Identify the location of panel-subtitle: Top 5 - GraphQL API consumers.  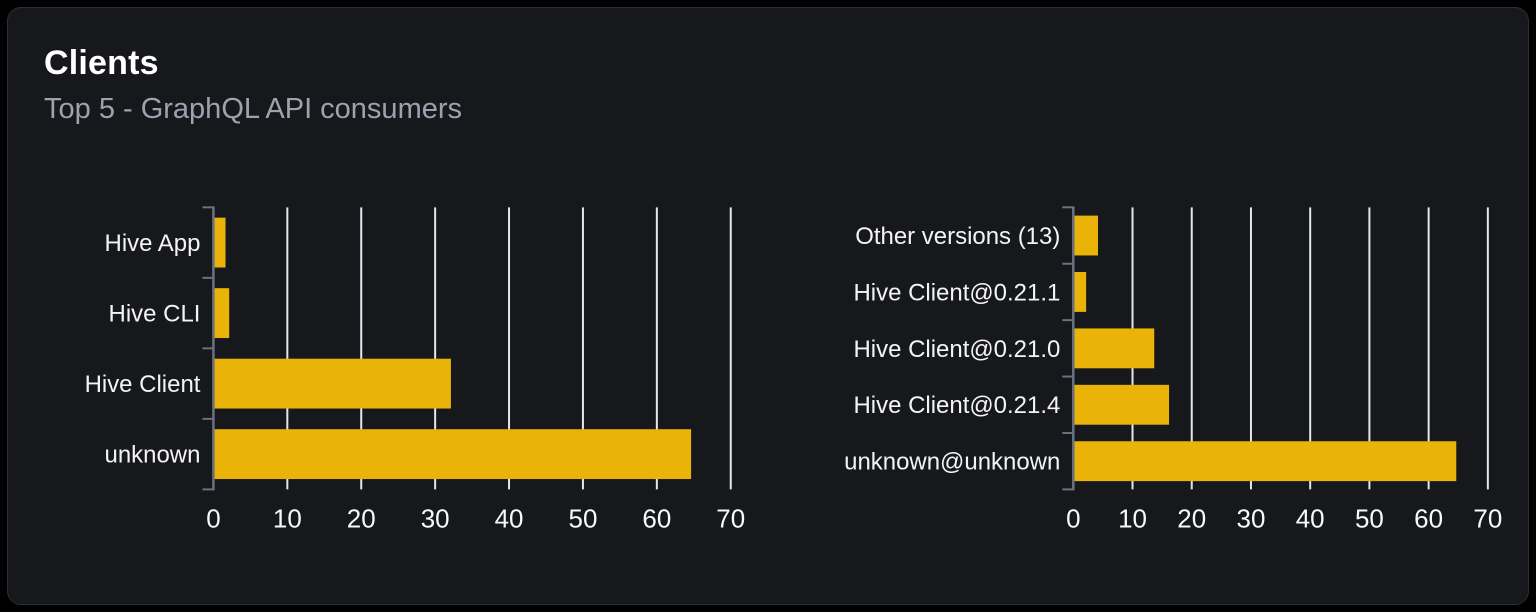
(253, 108).